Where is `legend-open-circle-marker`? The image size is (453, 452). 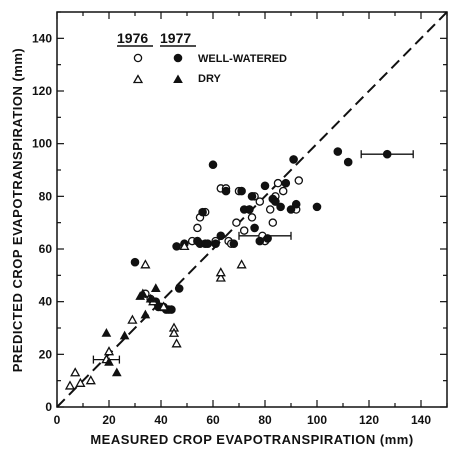 legend-open-circle-marker is located at coordinates (138, 58).